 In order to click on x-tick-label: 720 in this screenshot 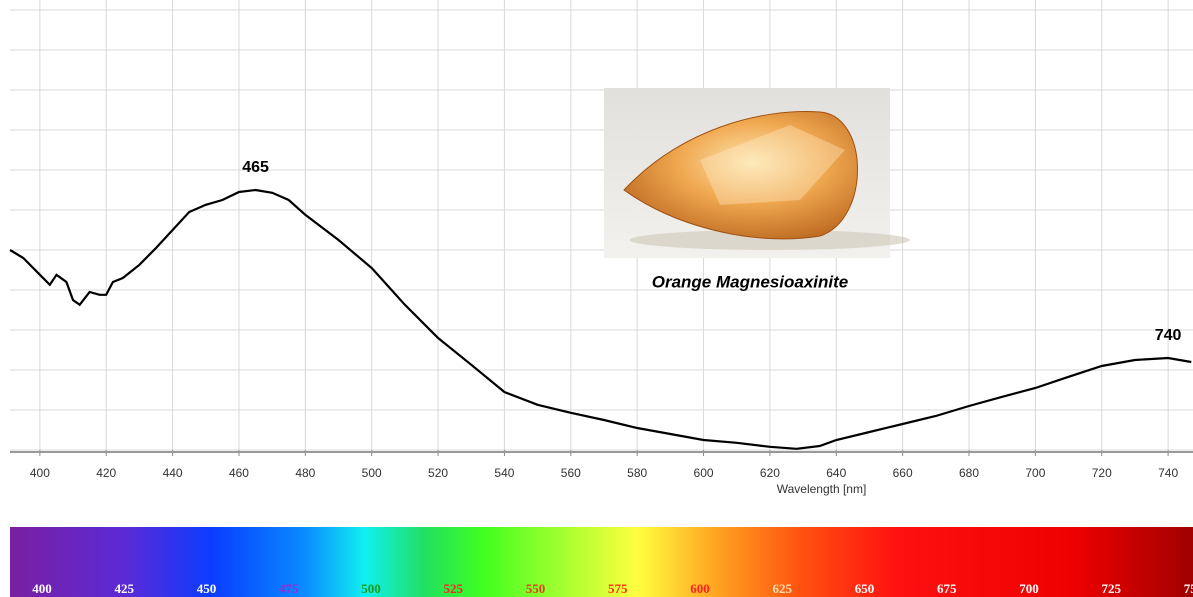, I will do `click(1102, 473)`.